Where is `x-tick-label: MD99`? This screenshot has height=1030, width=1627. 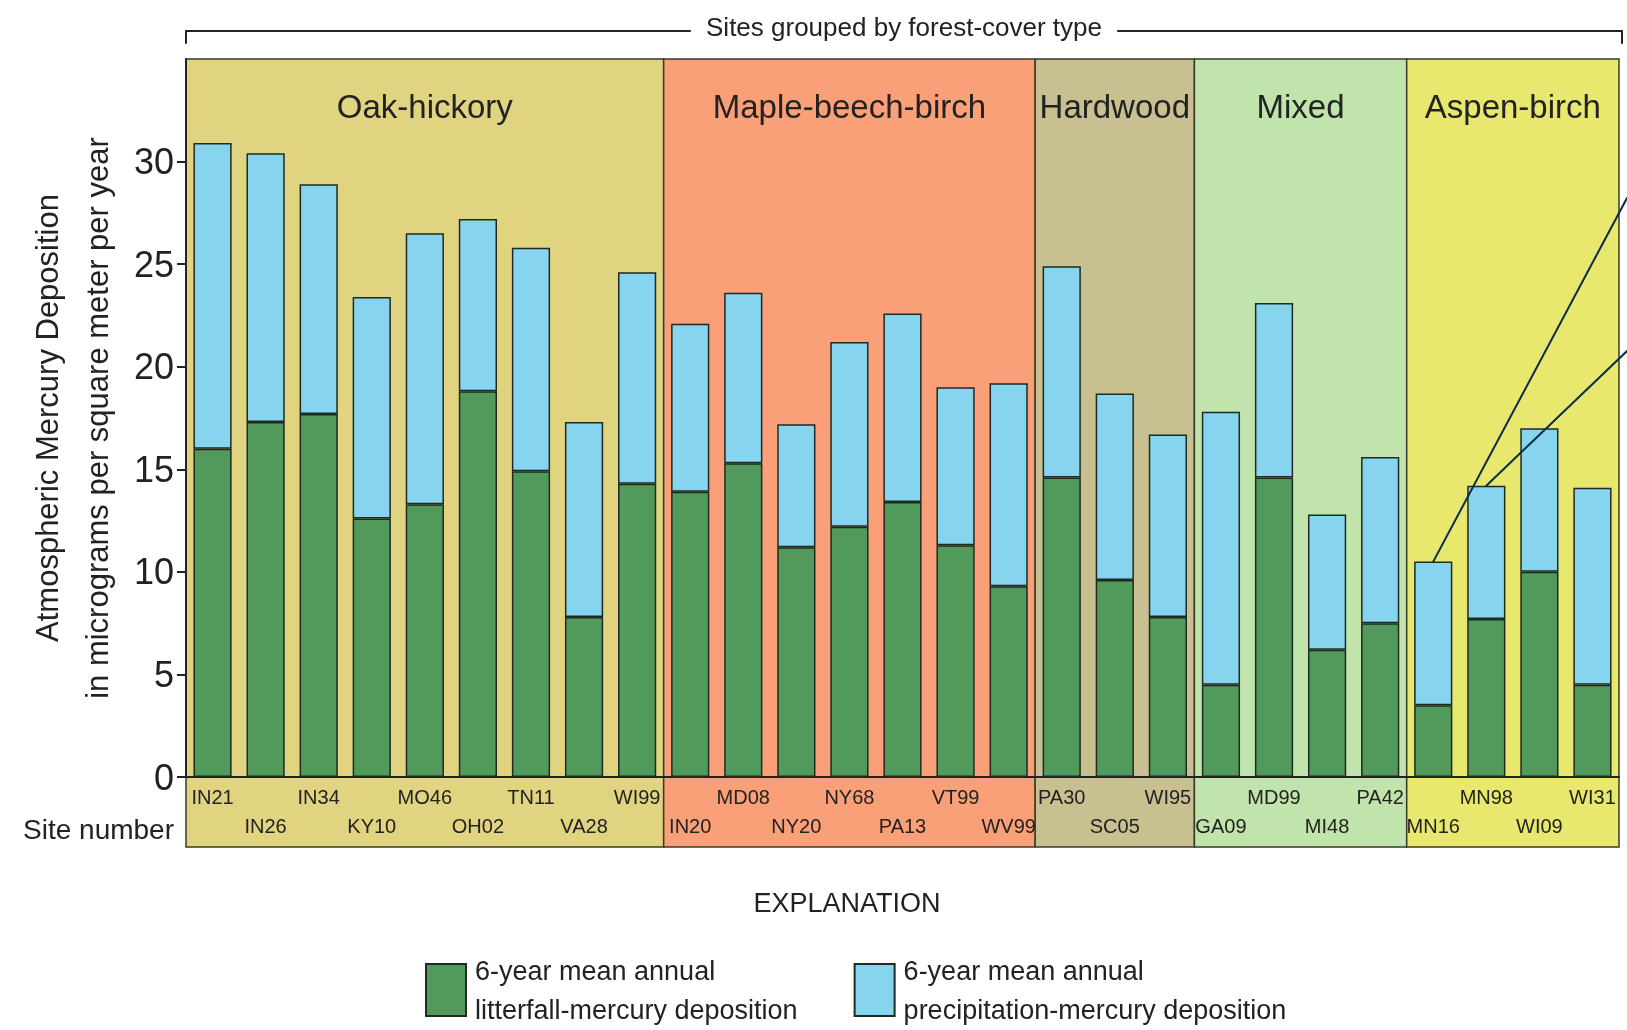 x-tick-label: MD99 is located at coordinates (1274, 797).